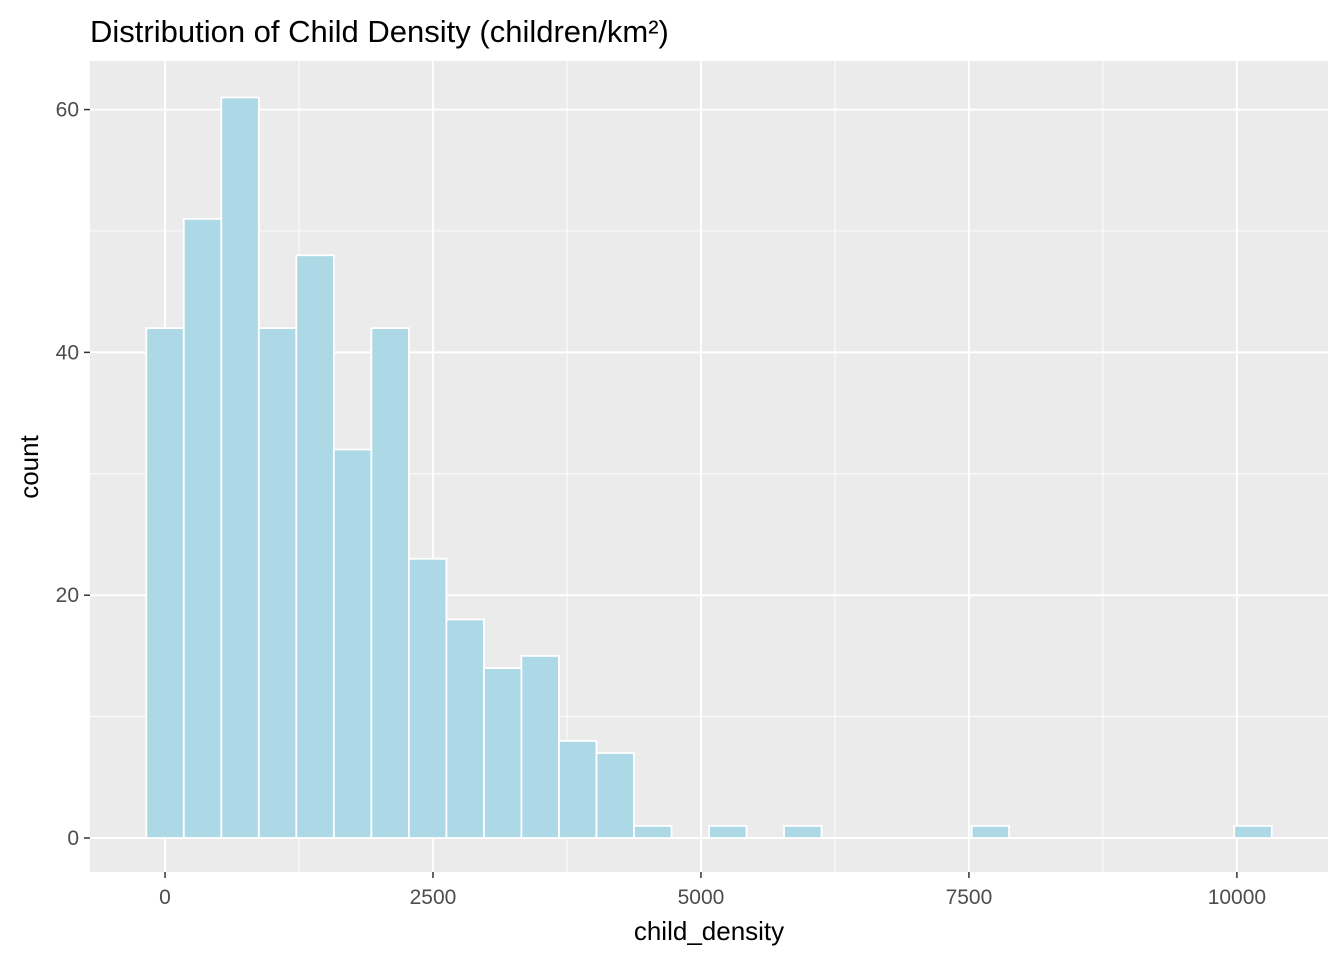 The width and height of the screenshot is (1344, 960). I want to click on x-axis-ticks: 0 2500 5000 7500 10000, so click(712, 890).